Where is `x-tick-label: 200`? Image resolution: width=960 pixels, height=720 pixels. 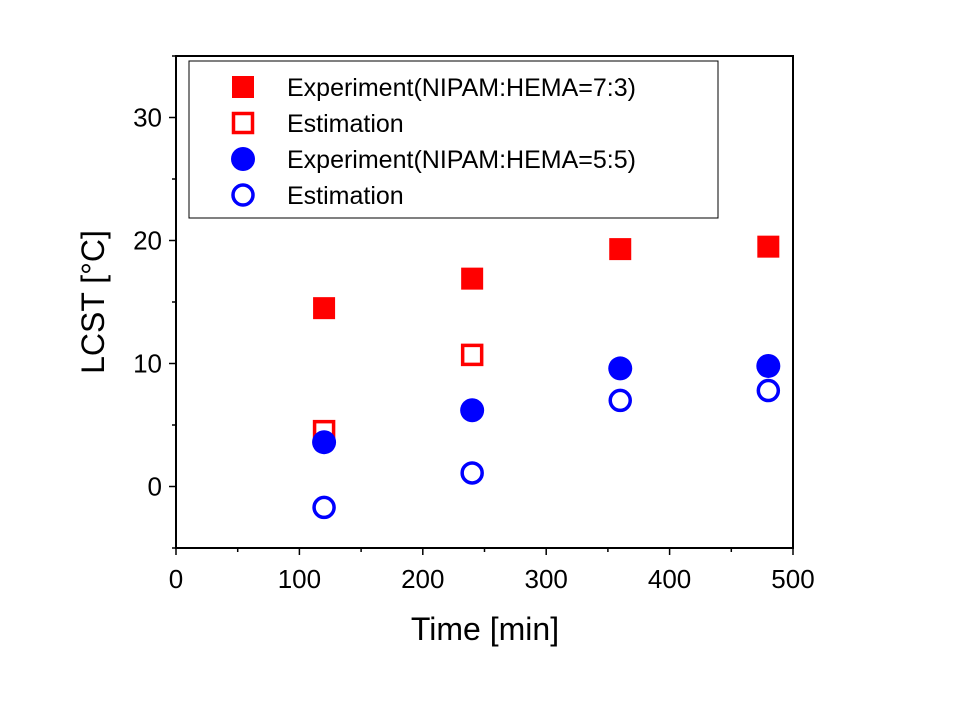 x-tick-label: 200 is located at coordinates (422, 579).